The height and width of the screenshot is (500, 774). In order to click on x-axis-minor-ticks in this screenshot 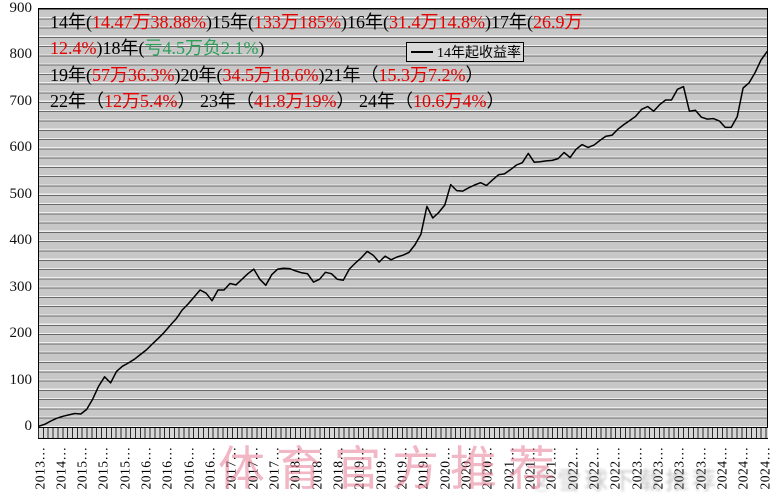, I will do `click(403, 433)`.